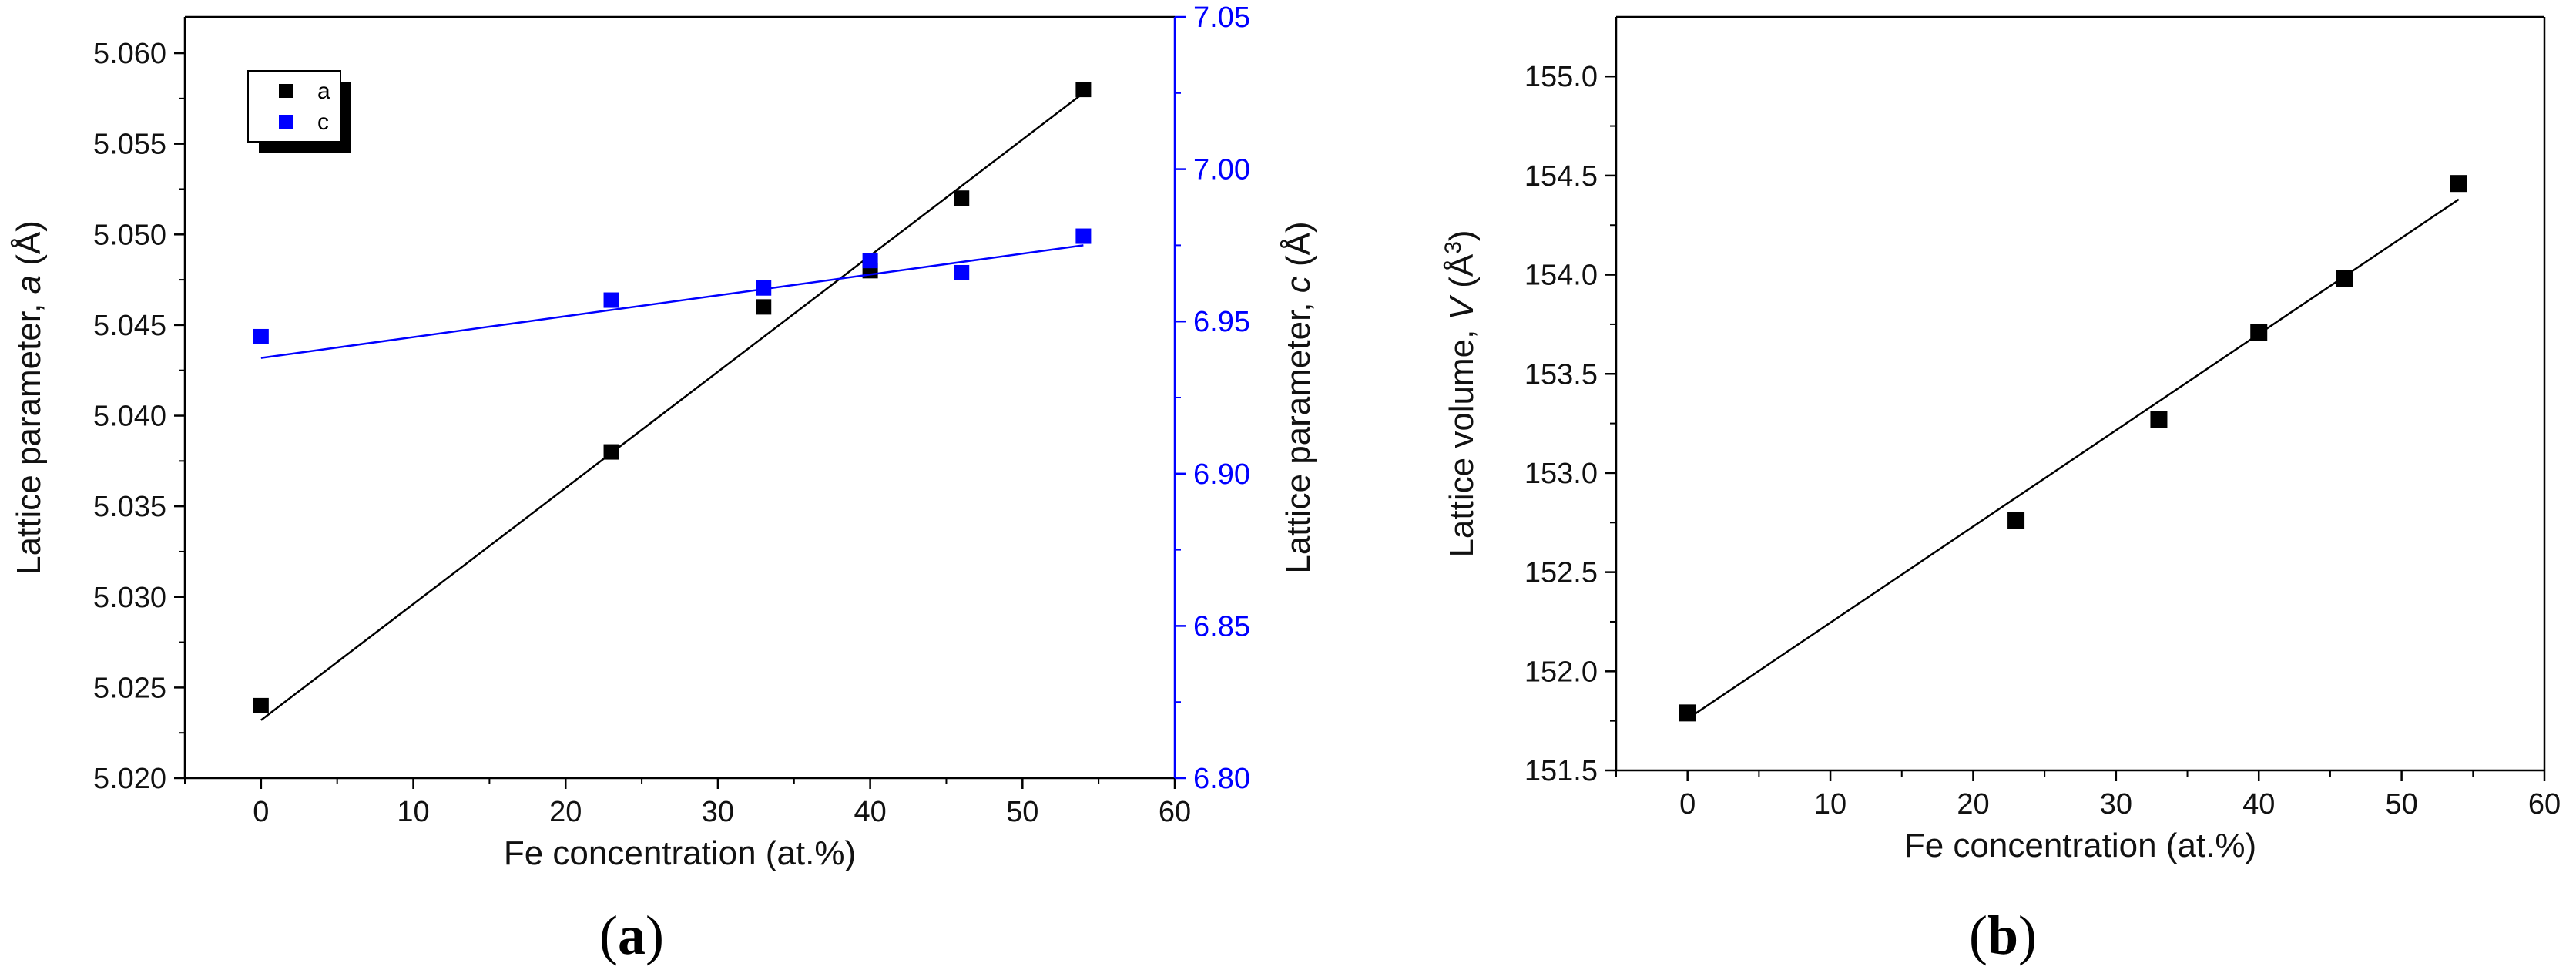  Describe the element at coordinates (565, 812) in the screenshot. I see `panel-a-x-tick-label: 20` at that location.